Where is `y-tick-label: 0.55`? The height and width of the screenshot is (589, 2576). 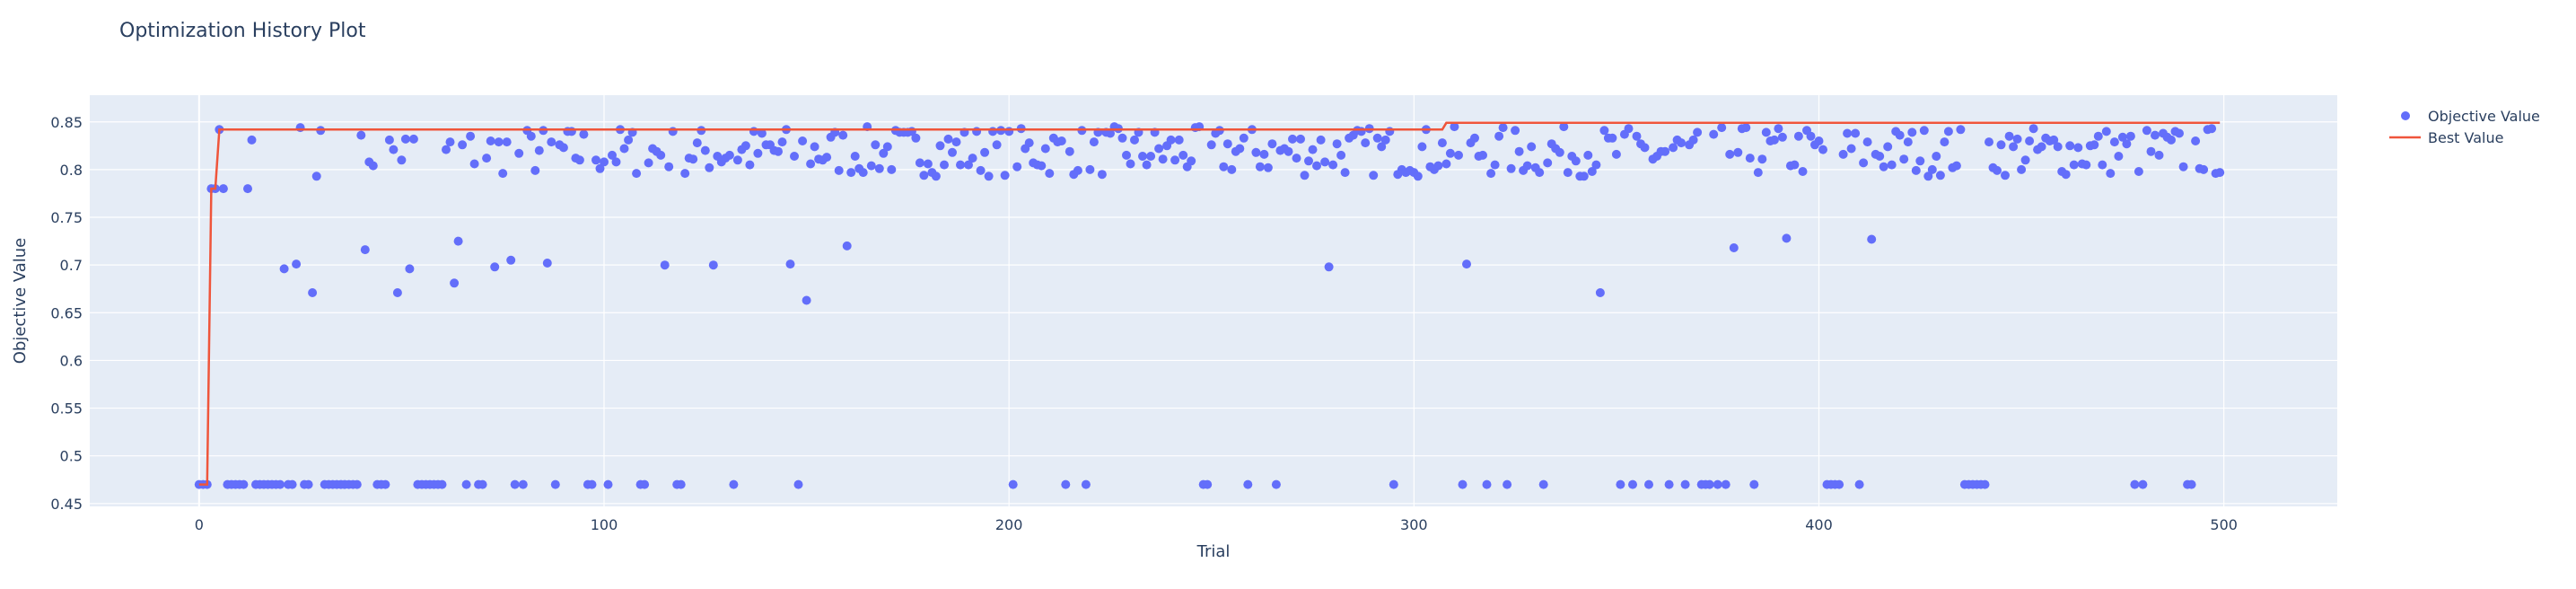 y-tick-label: 0.55 is located at coordinates (66, 409).